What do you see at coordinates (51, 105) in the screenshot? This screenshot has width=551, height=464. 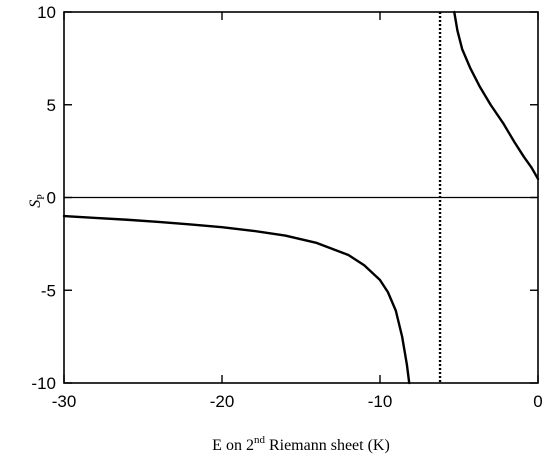 I see `y-tick-label: 5` at bounding box center [51, 105].